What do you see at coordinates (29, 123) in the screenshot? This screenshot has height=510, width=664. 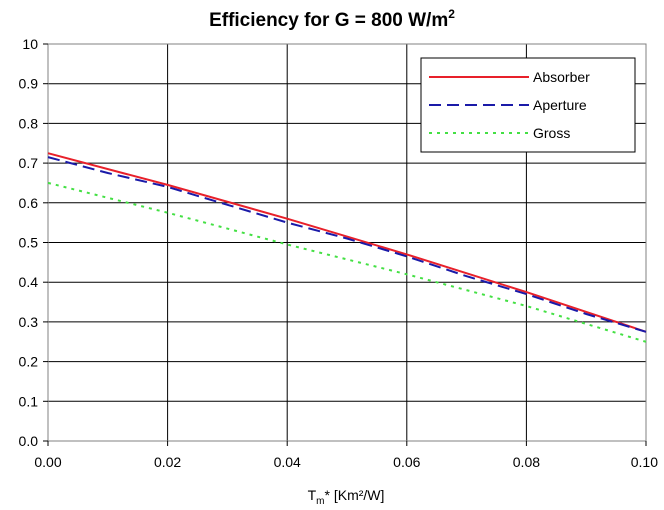 I see `y-tick-label: 0.8` at bounding box center [29, 123].